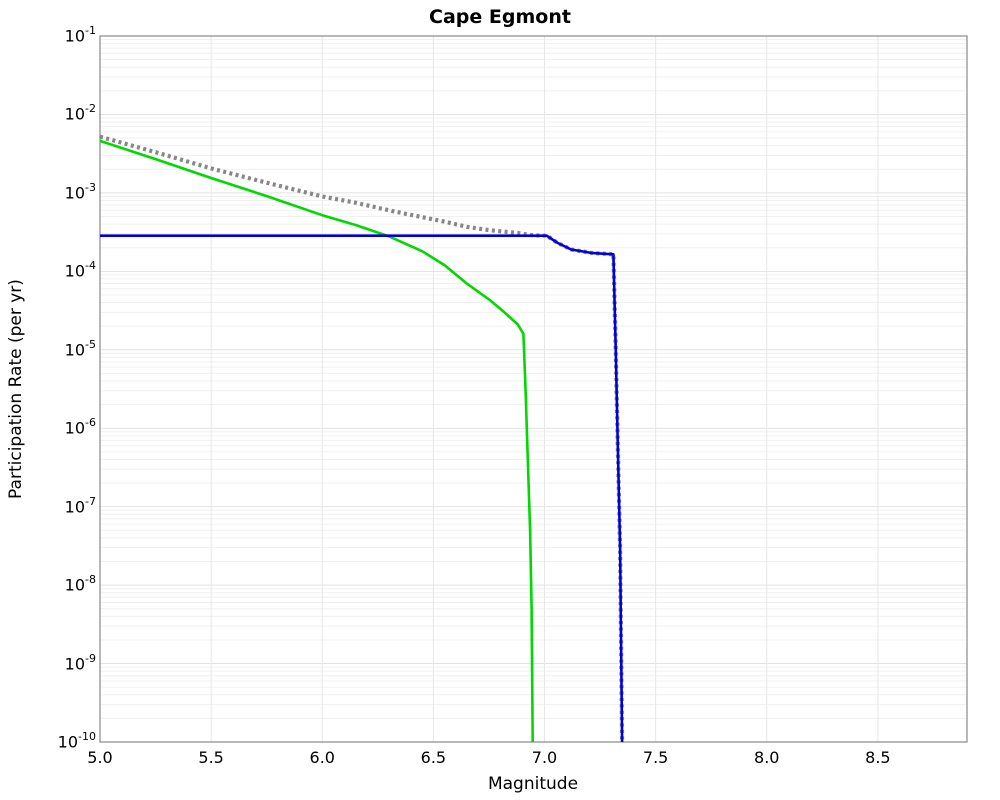  I want to click on y-tick-label: 10⁻⁴, so click(80, 270).